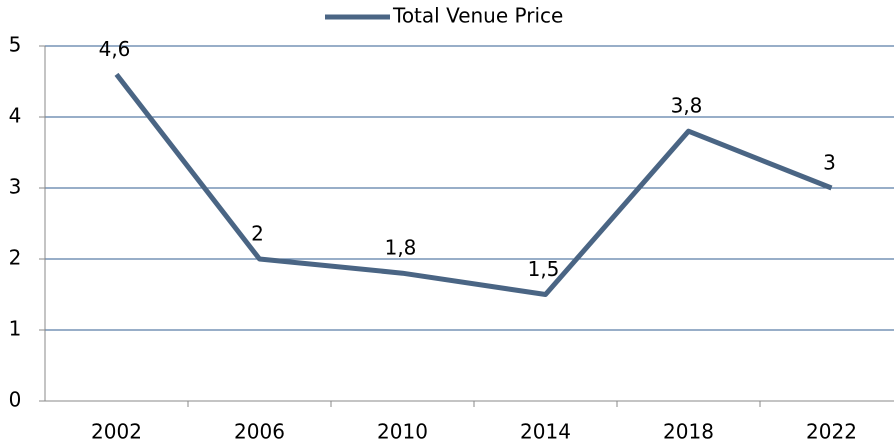  What do you see at coordinates (257, 234) in the screenshot?
I see `data-label: 2` at bounding box center [257, 234].